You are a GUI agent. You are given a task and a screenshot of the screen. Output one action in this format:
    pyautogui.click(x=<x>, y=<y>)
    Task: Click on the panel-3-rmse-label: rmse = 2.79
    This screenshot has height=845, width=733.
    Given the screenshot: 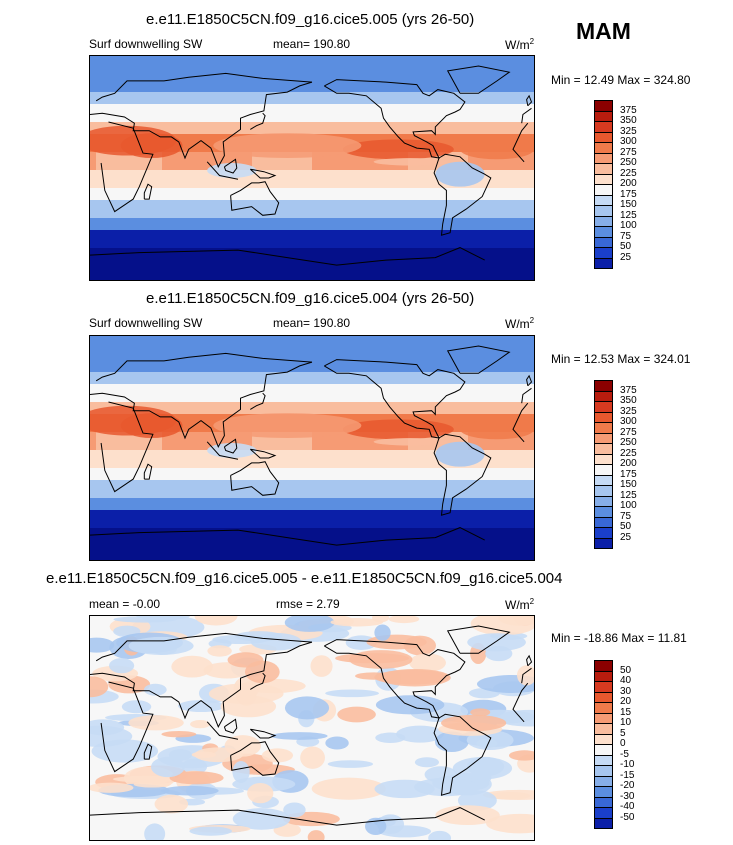 What is the action you would take?
    pyautogui.click(x=308, y=604)
    